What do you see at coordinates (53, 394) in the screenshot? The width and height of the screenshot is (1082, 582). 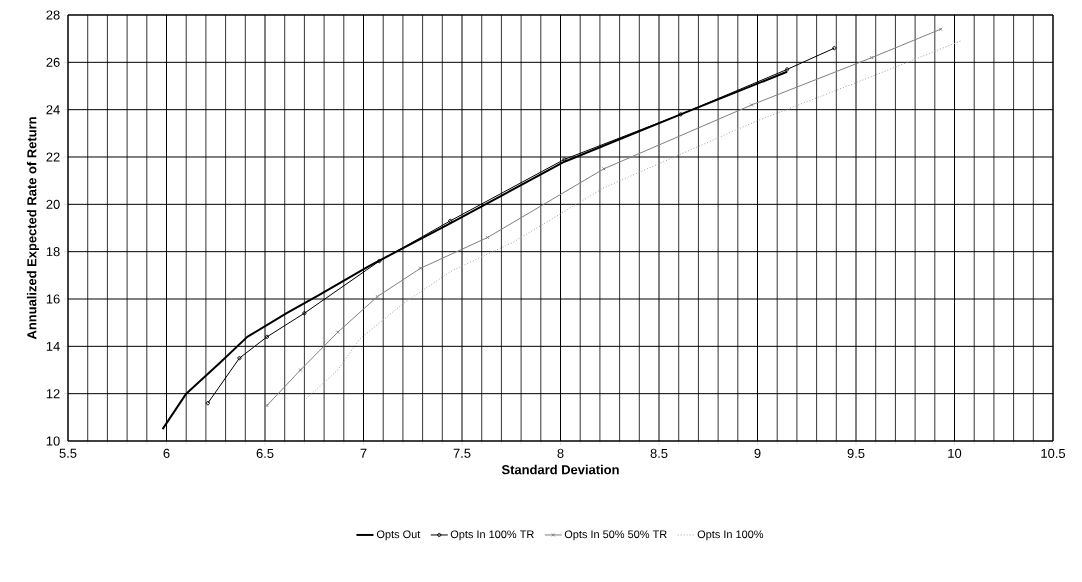 I see `y-tick-label: 12` at bounding box center [53, 394].